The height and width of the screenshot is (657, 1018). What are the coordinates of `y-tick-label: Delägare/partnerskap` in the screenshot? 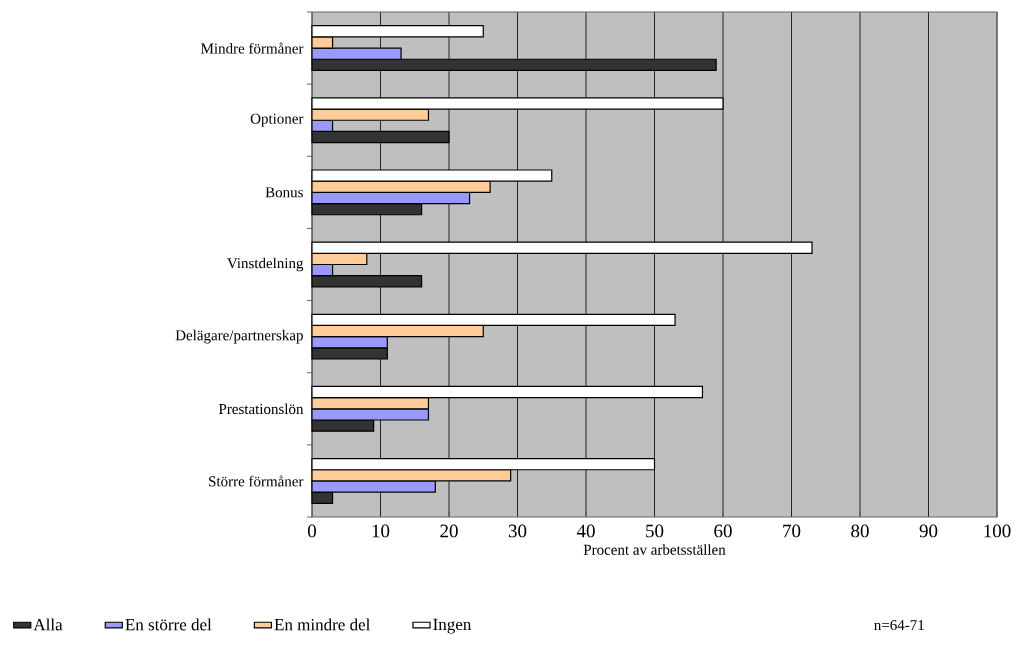 It's located at (239, 336).